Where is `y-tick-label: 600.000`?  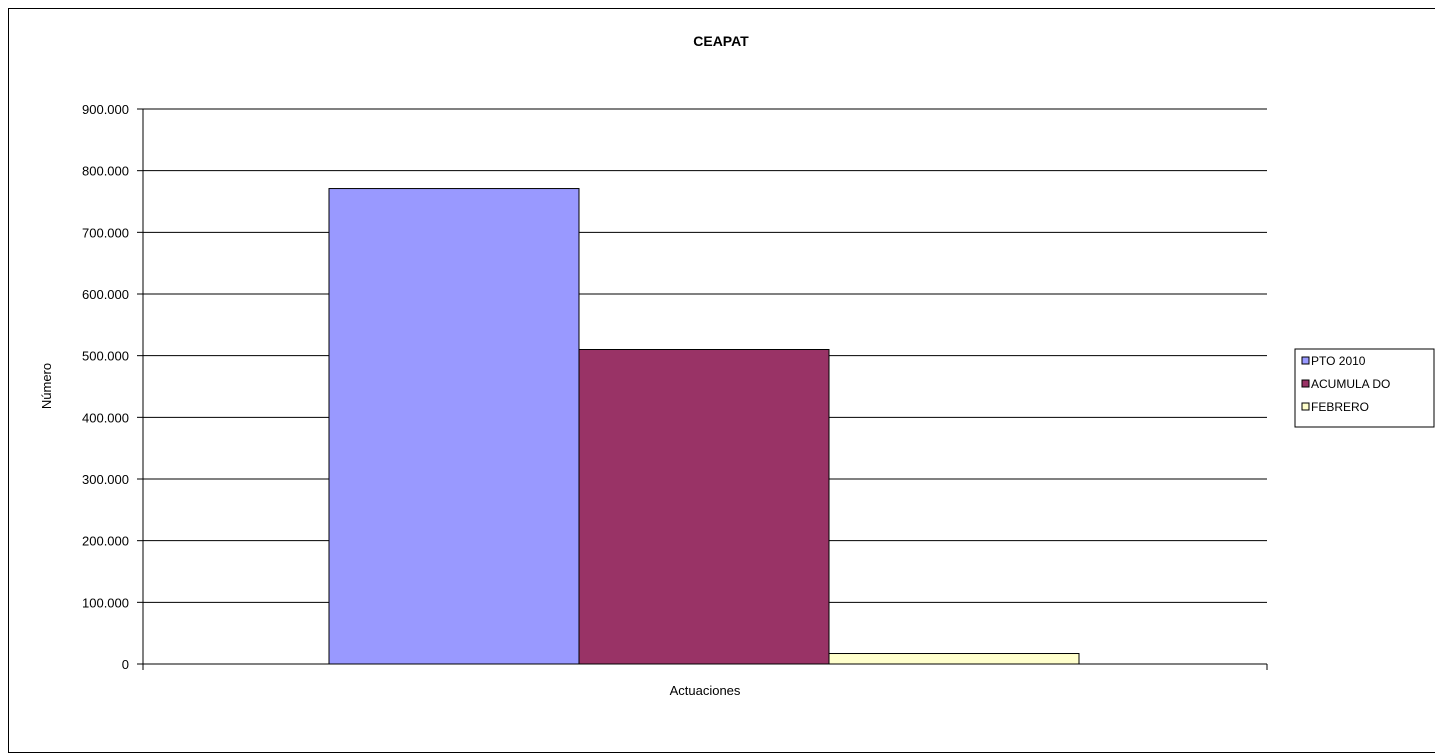
y-tick-label: 600.000 is located at coordinates (105, 294).